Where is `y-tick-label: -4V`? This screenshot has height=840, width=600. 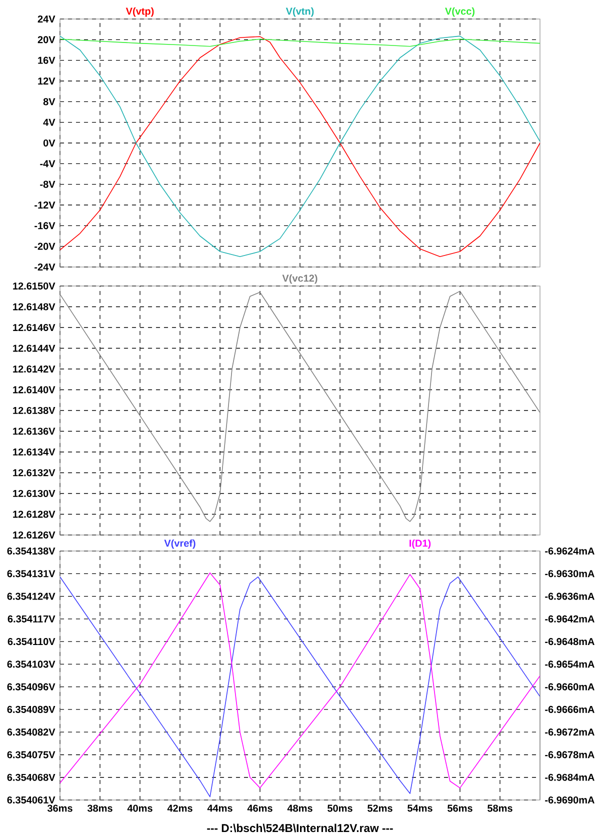
y-tick-label: -4V is located at coordinates (48, 164).